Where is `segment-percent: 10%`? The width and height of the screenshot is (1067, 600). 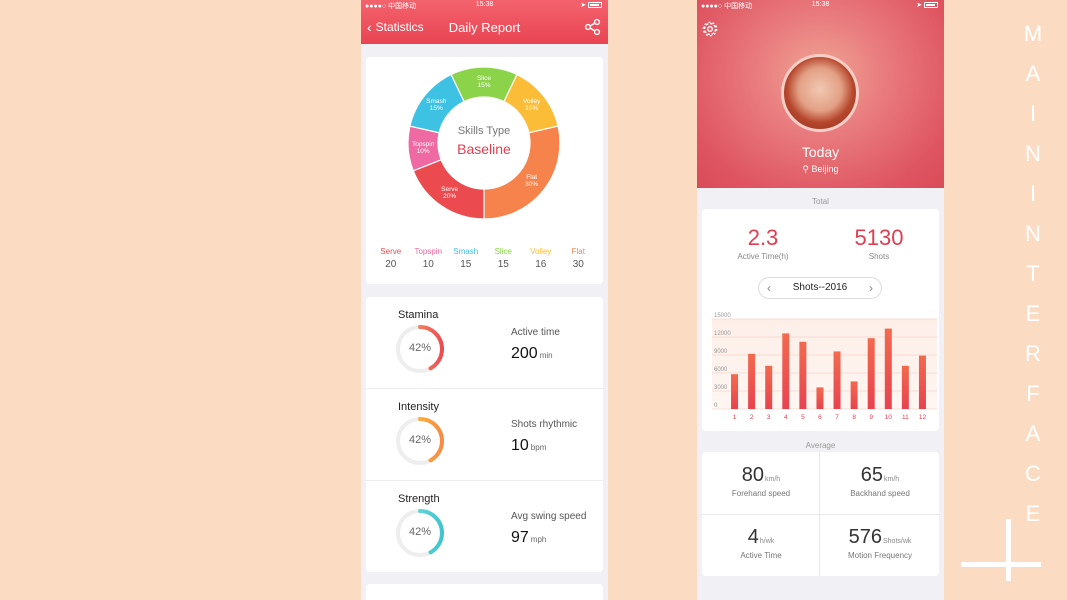
segment-percent: 10% is located at coordinates (423, 151).